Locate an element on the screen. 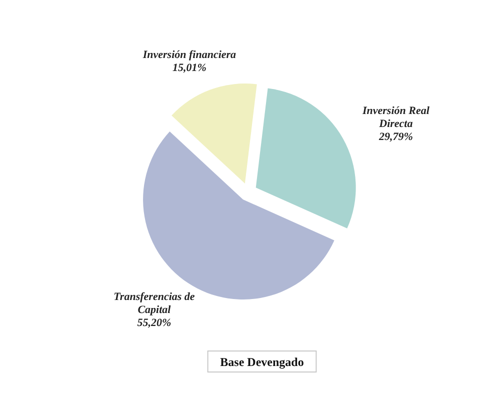  data-label: 15,01% is located at coordinates (189, 68).